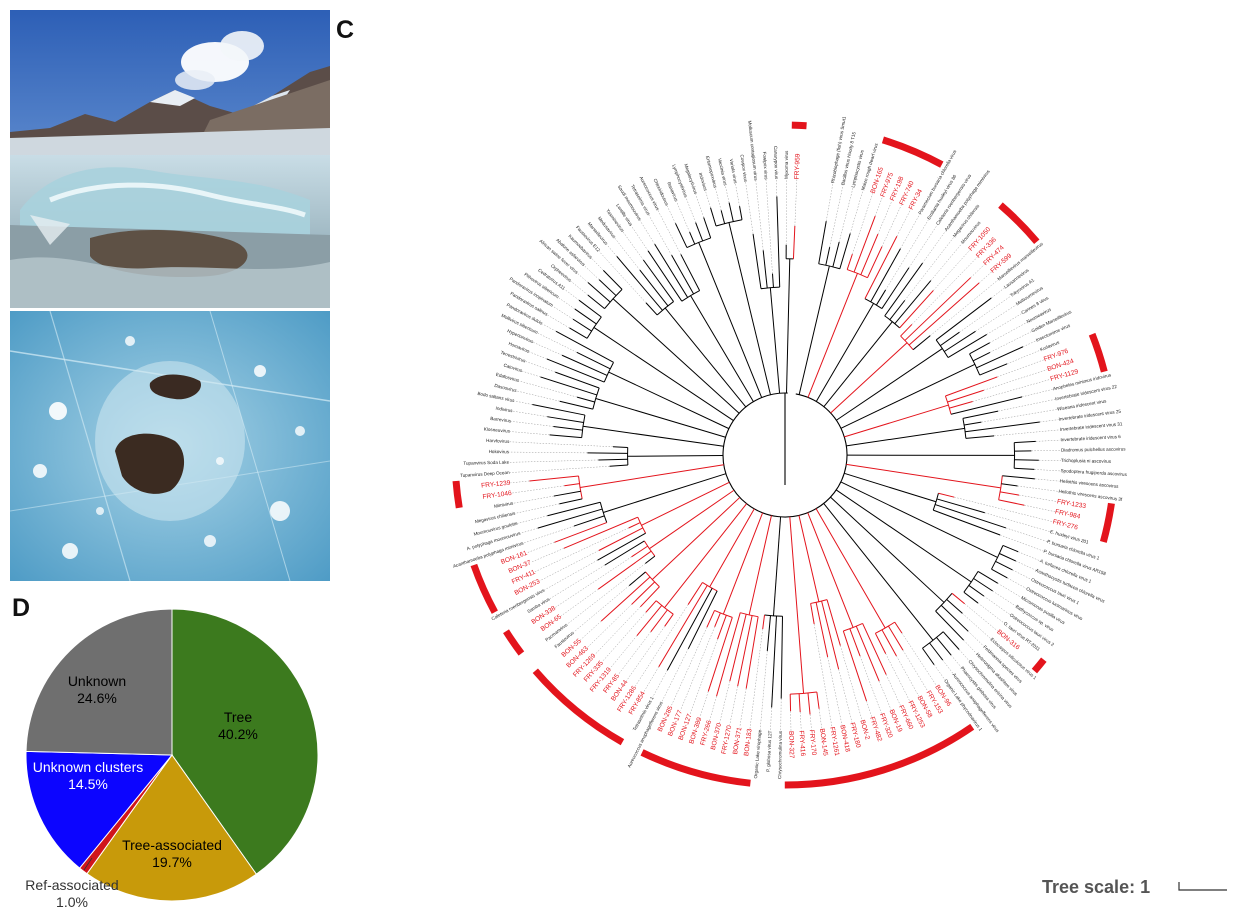  What do you see at coordinates (1096, 887) in the screenshot?
I see `tree-scale-label: Tree scale: 1` at bounding box center [1096, 887].